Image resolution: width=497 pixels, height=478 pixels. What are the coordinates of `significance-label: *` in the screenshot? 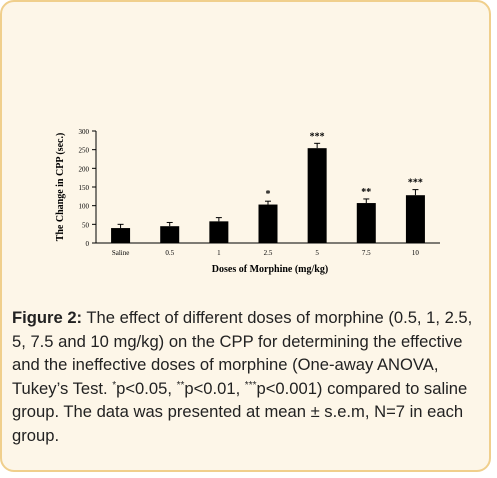 It's located at (268, 194).